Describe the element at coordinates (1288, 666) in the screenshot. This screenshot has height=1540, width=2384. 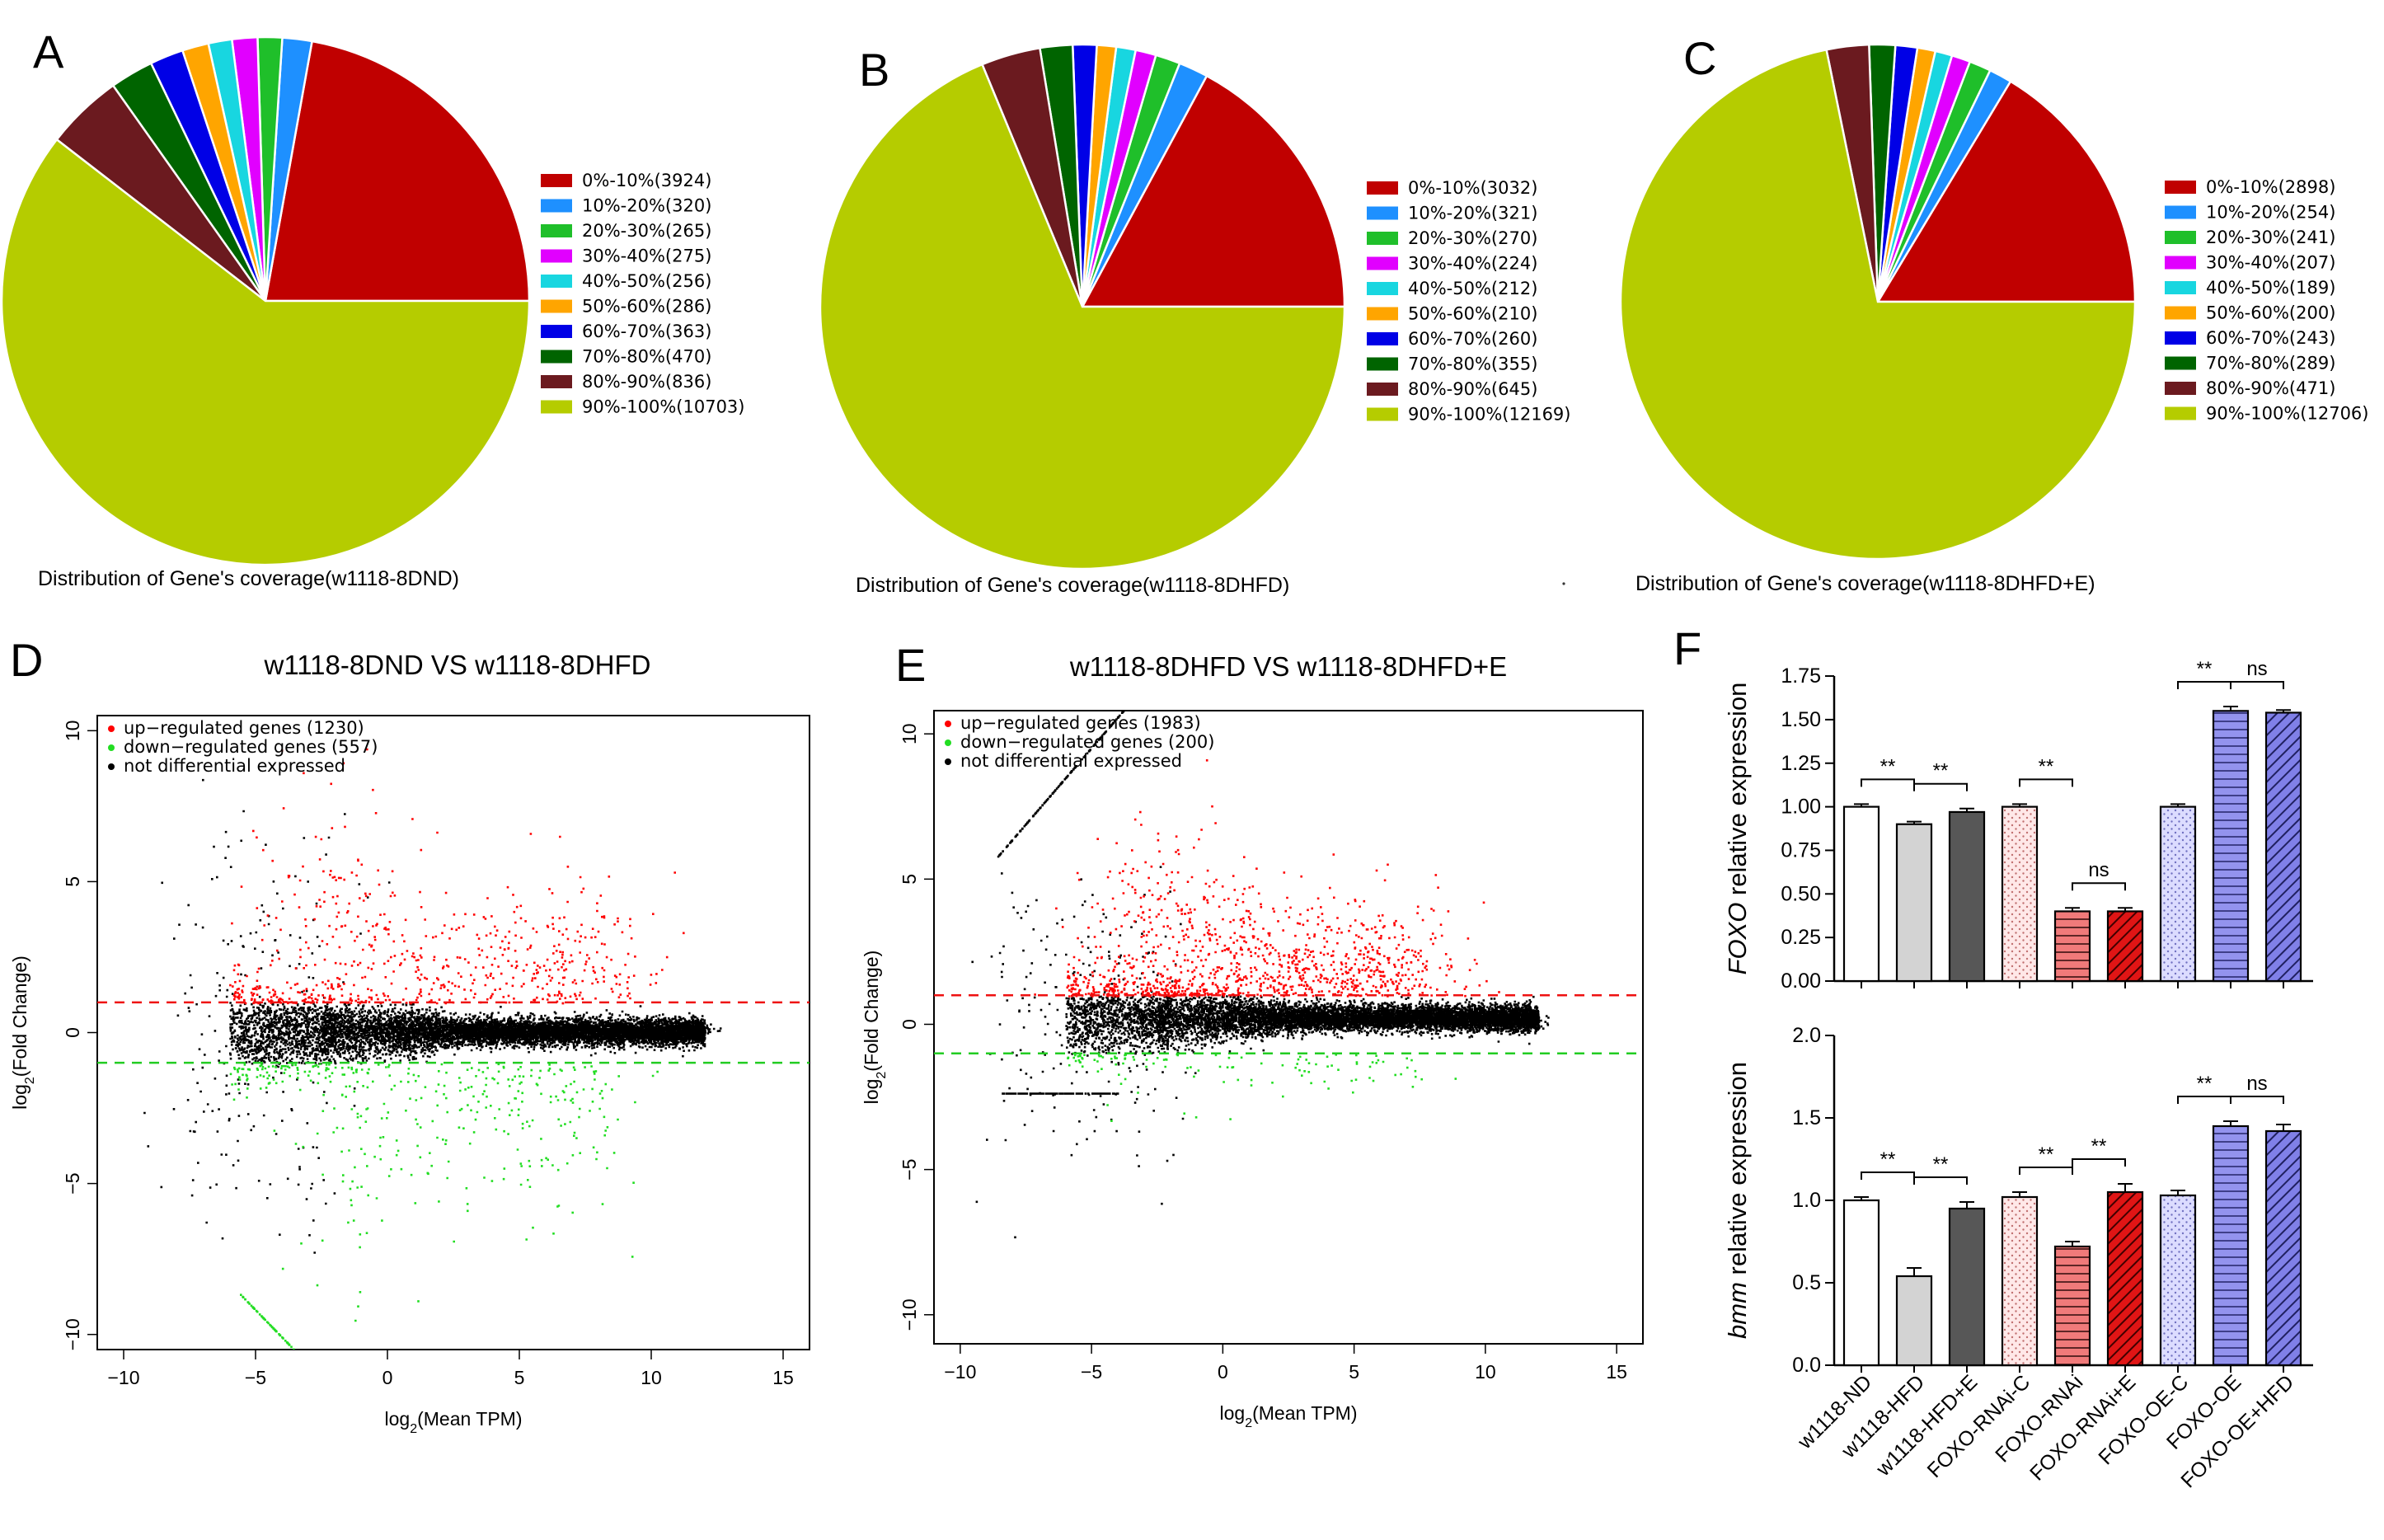
I see `plot-title: w1118-8DHFD VS w1118-8DHFD+E` at that location.